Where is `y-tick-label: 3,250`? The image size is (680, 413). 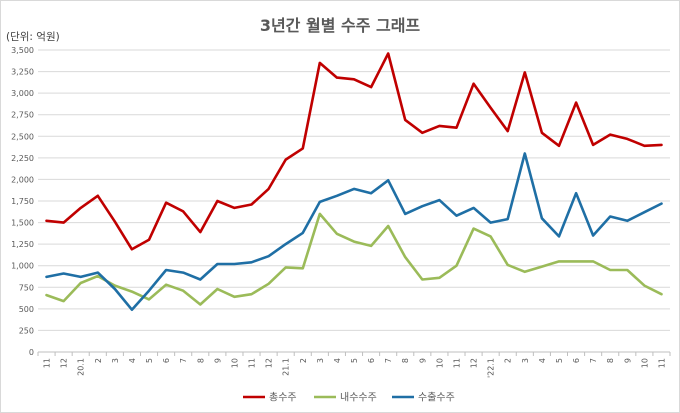 y-tick-label: 3,250 is located at coordinates (22, 72).